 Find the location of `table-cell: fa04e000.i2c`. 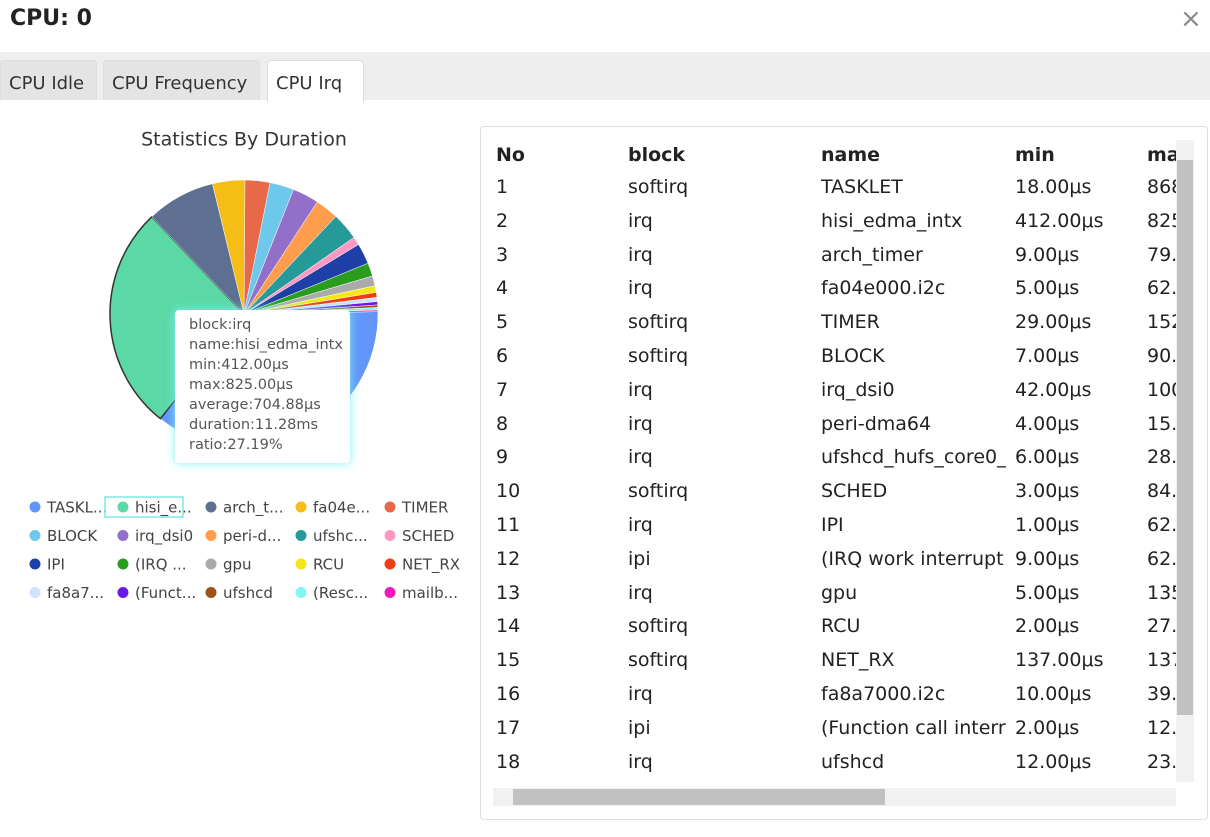

table-cell: fa04e000.i2c is located at coordinates (883, 288).